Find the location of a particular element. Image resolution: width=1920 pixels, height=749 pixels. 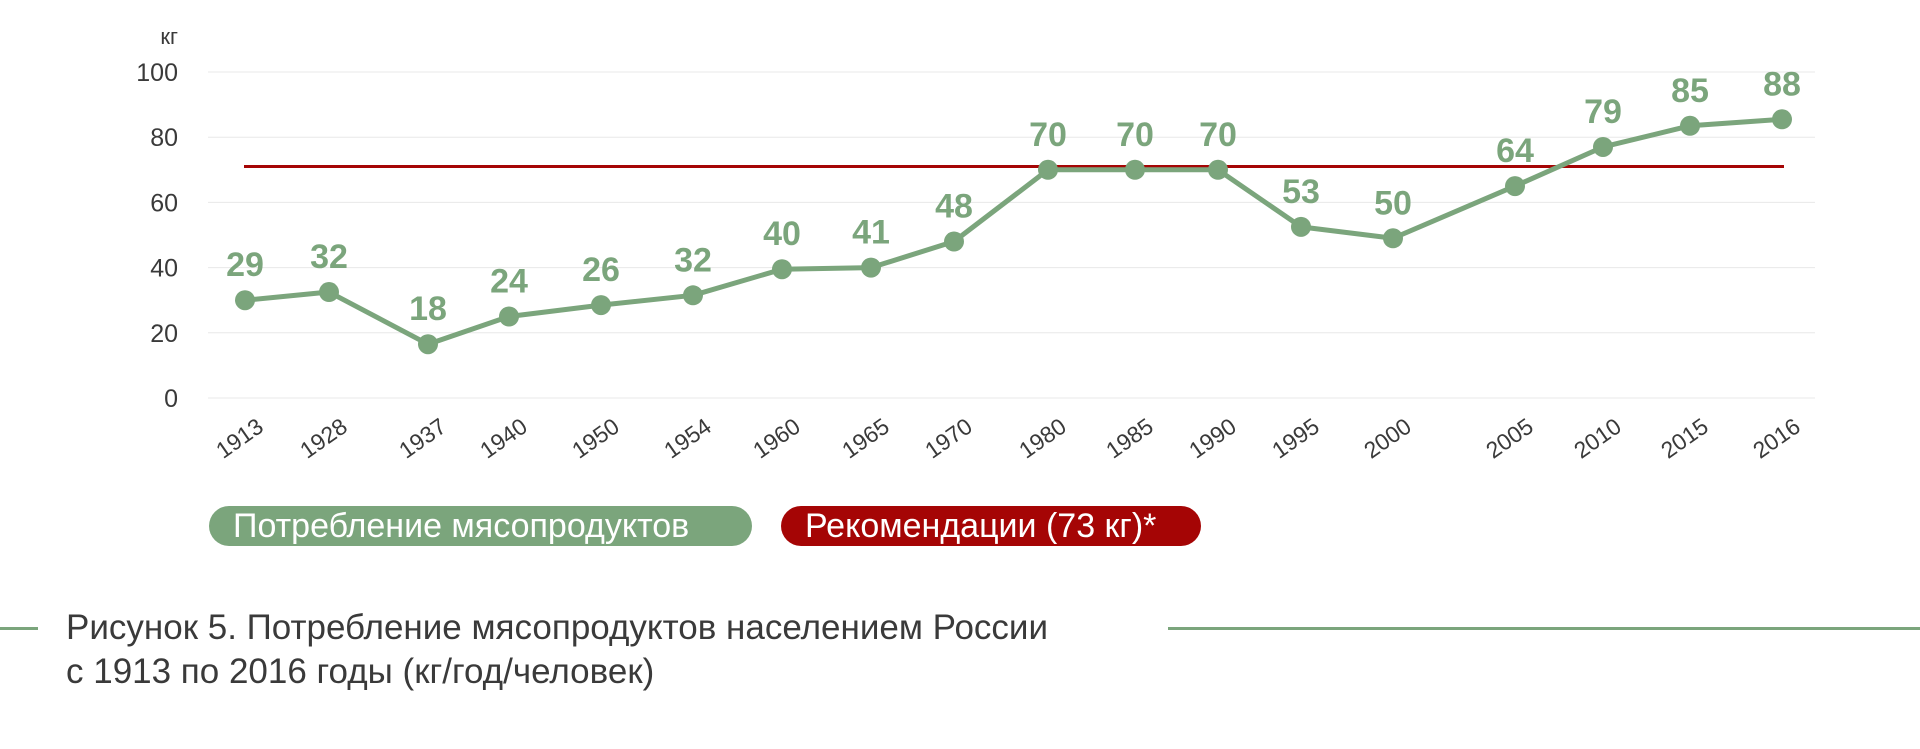

x-tick-label: 2000 is located at coordinates (1387, 438).